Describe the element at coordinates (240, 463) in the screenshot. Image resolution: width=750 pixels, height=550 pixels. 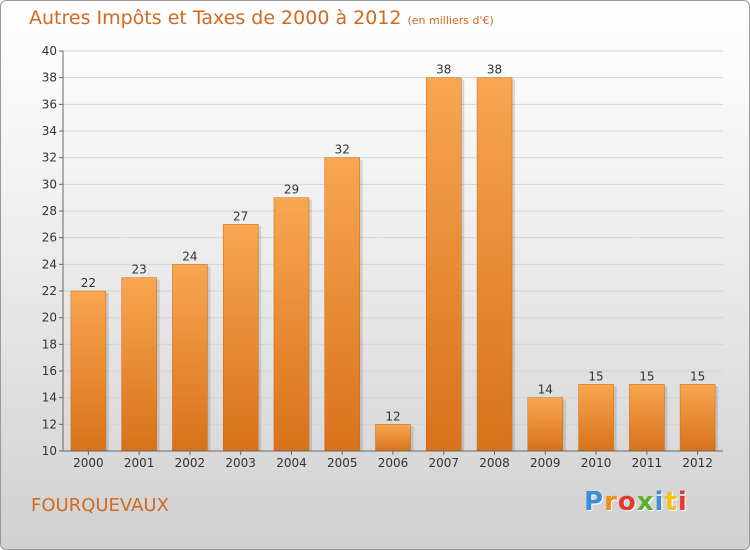
I see `x-tick-label: 2003` at that location.